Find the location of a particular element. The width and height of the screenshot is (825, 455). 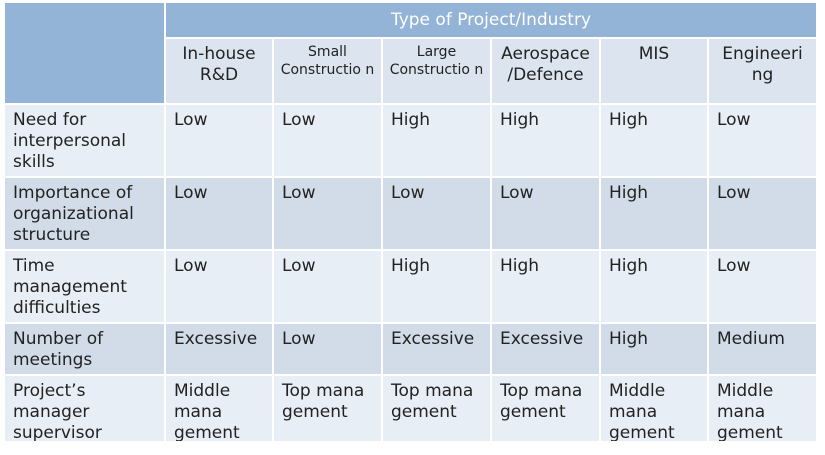

table-cell: Medium is located at coordinates (762, 349).